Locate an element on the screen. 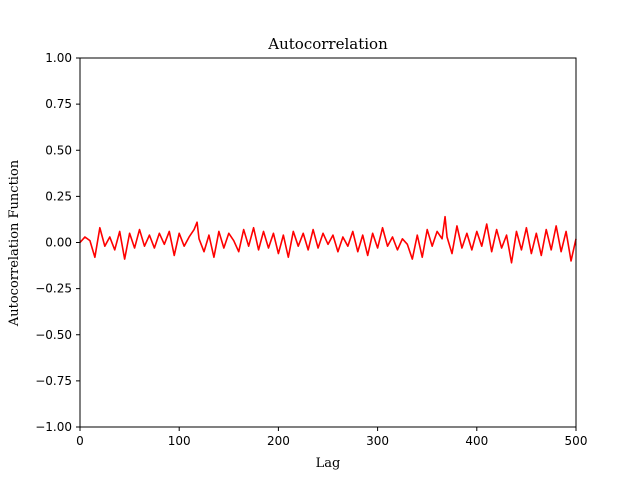 Image resolution: width=640 pixels, height=480 pixels. x-tick-label: 400 is located at coordinates (476, 441).